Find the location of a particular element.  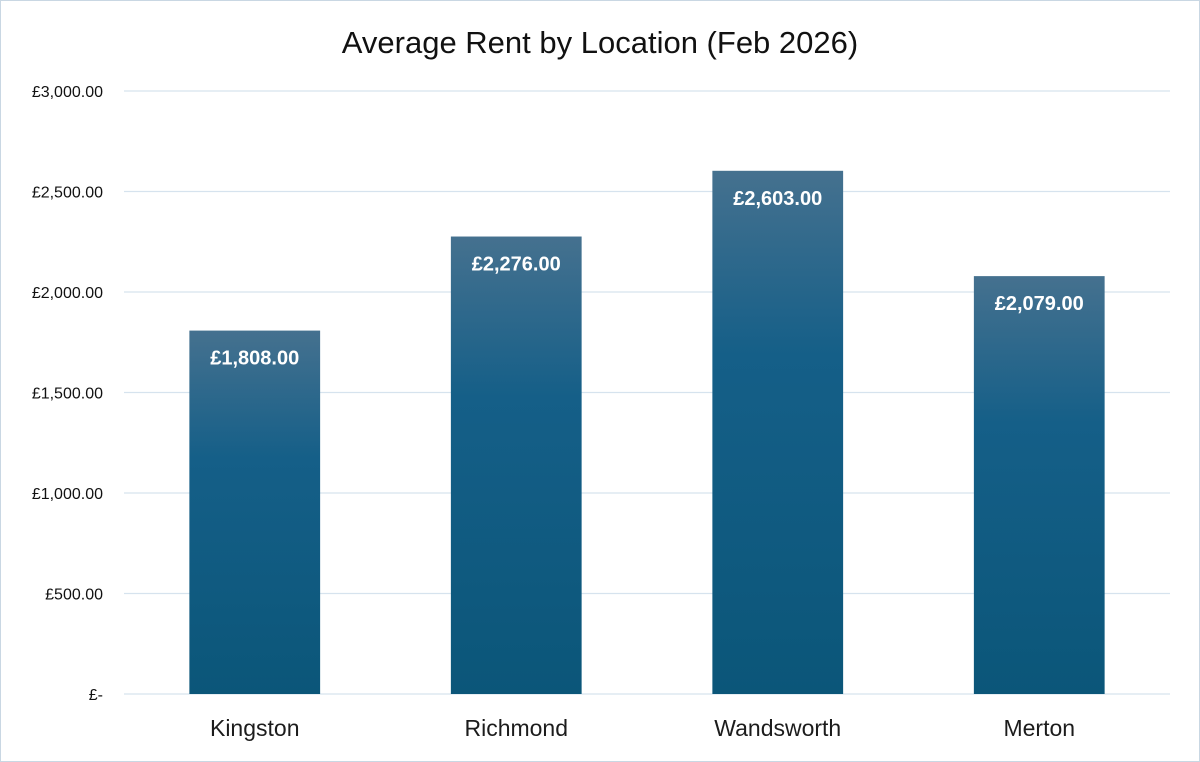

y-tick-label: £2,000.00 is located at coordinates (67, 293).